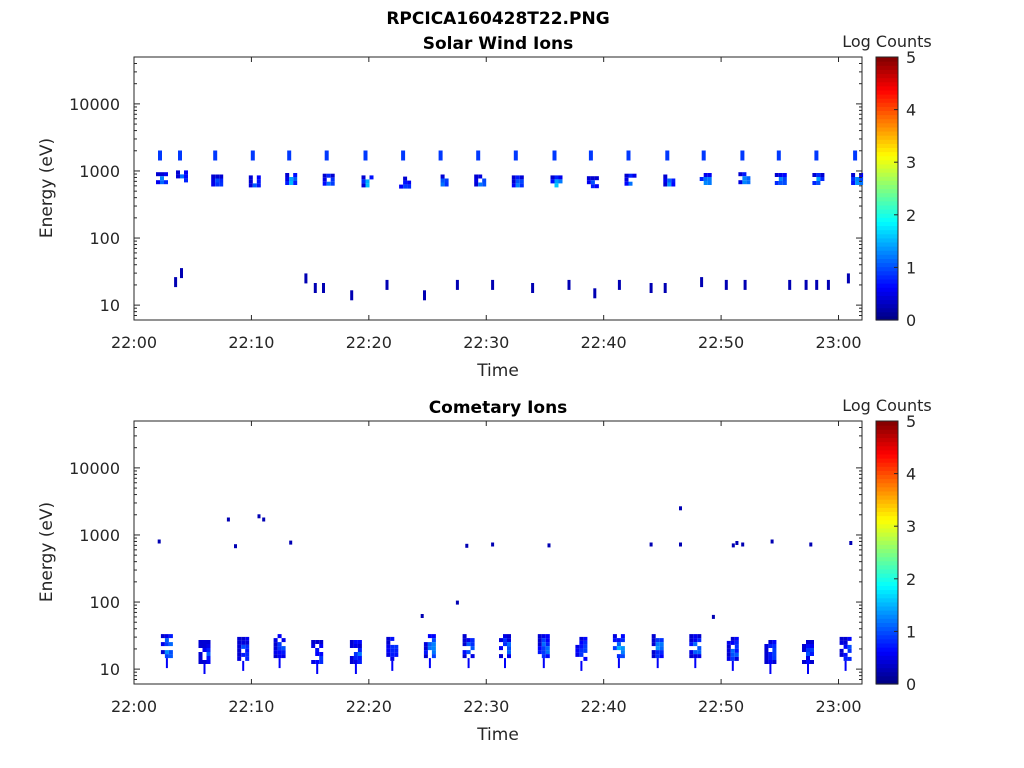 The width and height of the screenshot is (1024, 768). Describe the element at coordinates (911, 57) in the screenshot. I see `colorbar-tick-label: 5` at that location.